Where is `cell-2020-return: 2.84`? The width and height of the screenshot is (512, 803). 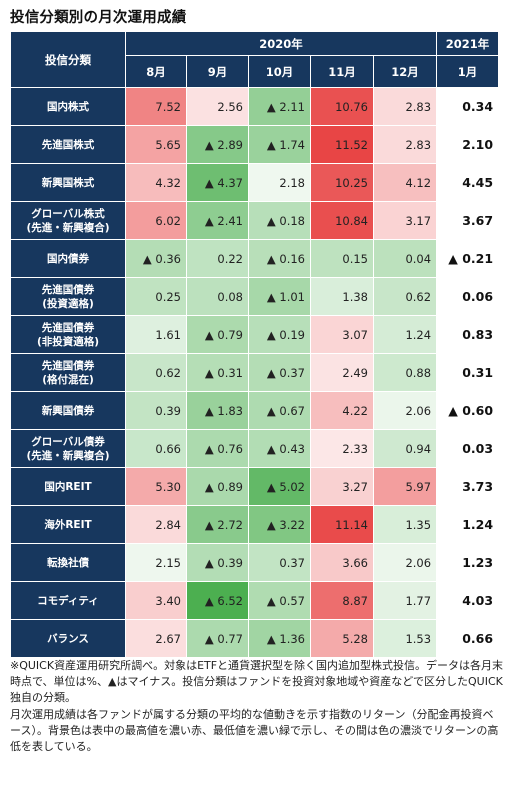 cell-2020-return: 2.84 is located at coordinates (156, 524).